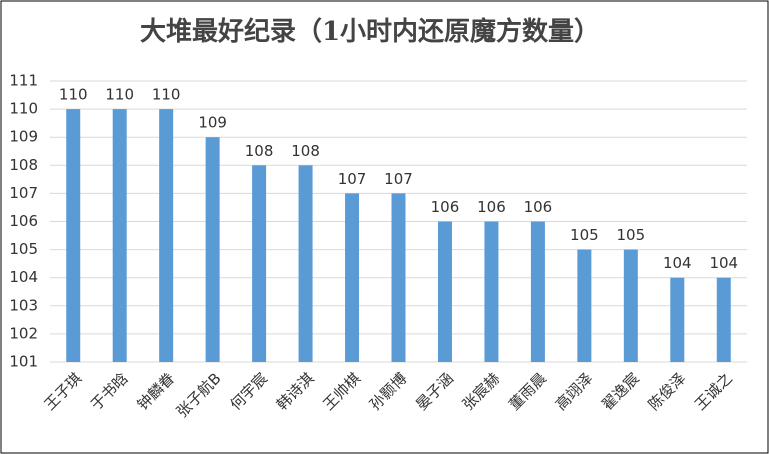 The image size is (769, 454). Describe the element at coordinates (23, 305) in the screenshot. I see `y-tick-label: 103` at that location.